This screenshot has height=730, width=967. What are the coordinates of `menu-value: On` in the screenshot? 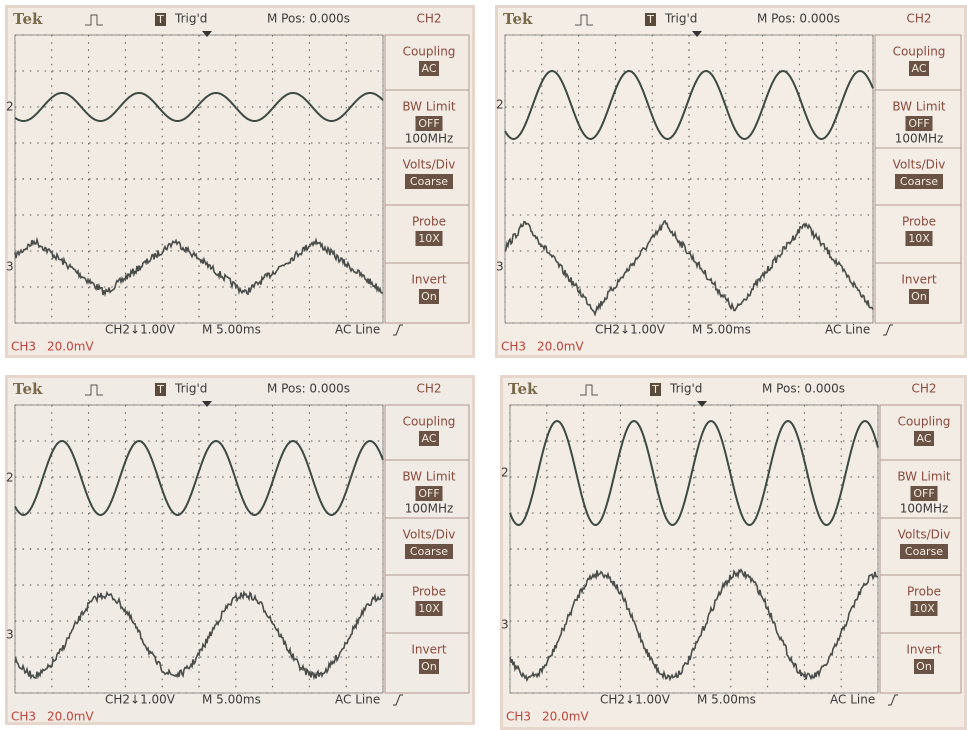 It's located at (429, 666).